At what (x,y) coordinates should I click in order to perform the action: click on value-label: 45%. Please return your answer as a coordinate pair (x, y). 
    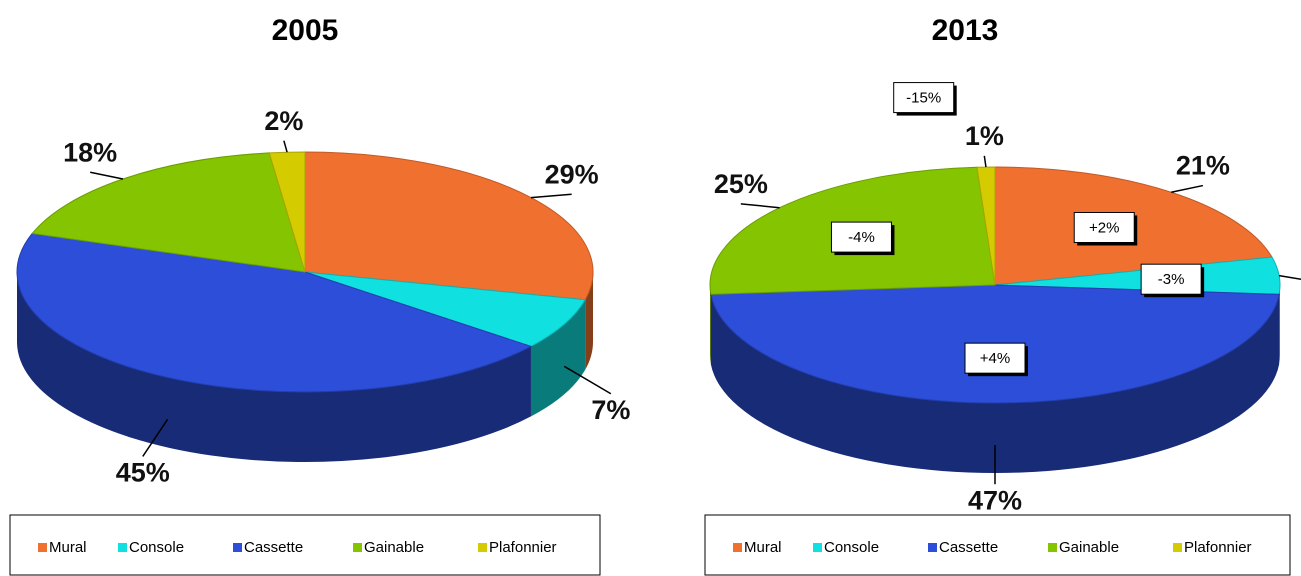
    Looking at the image, I should click on (143, 473).